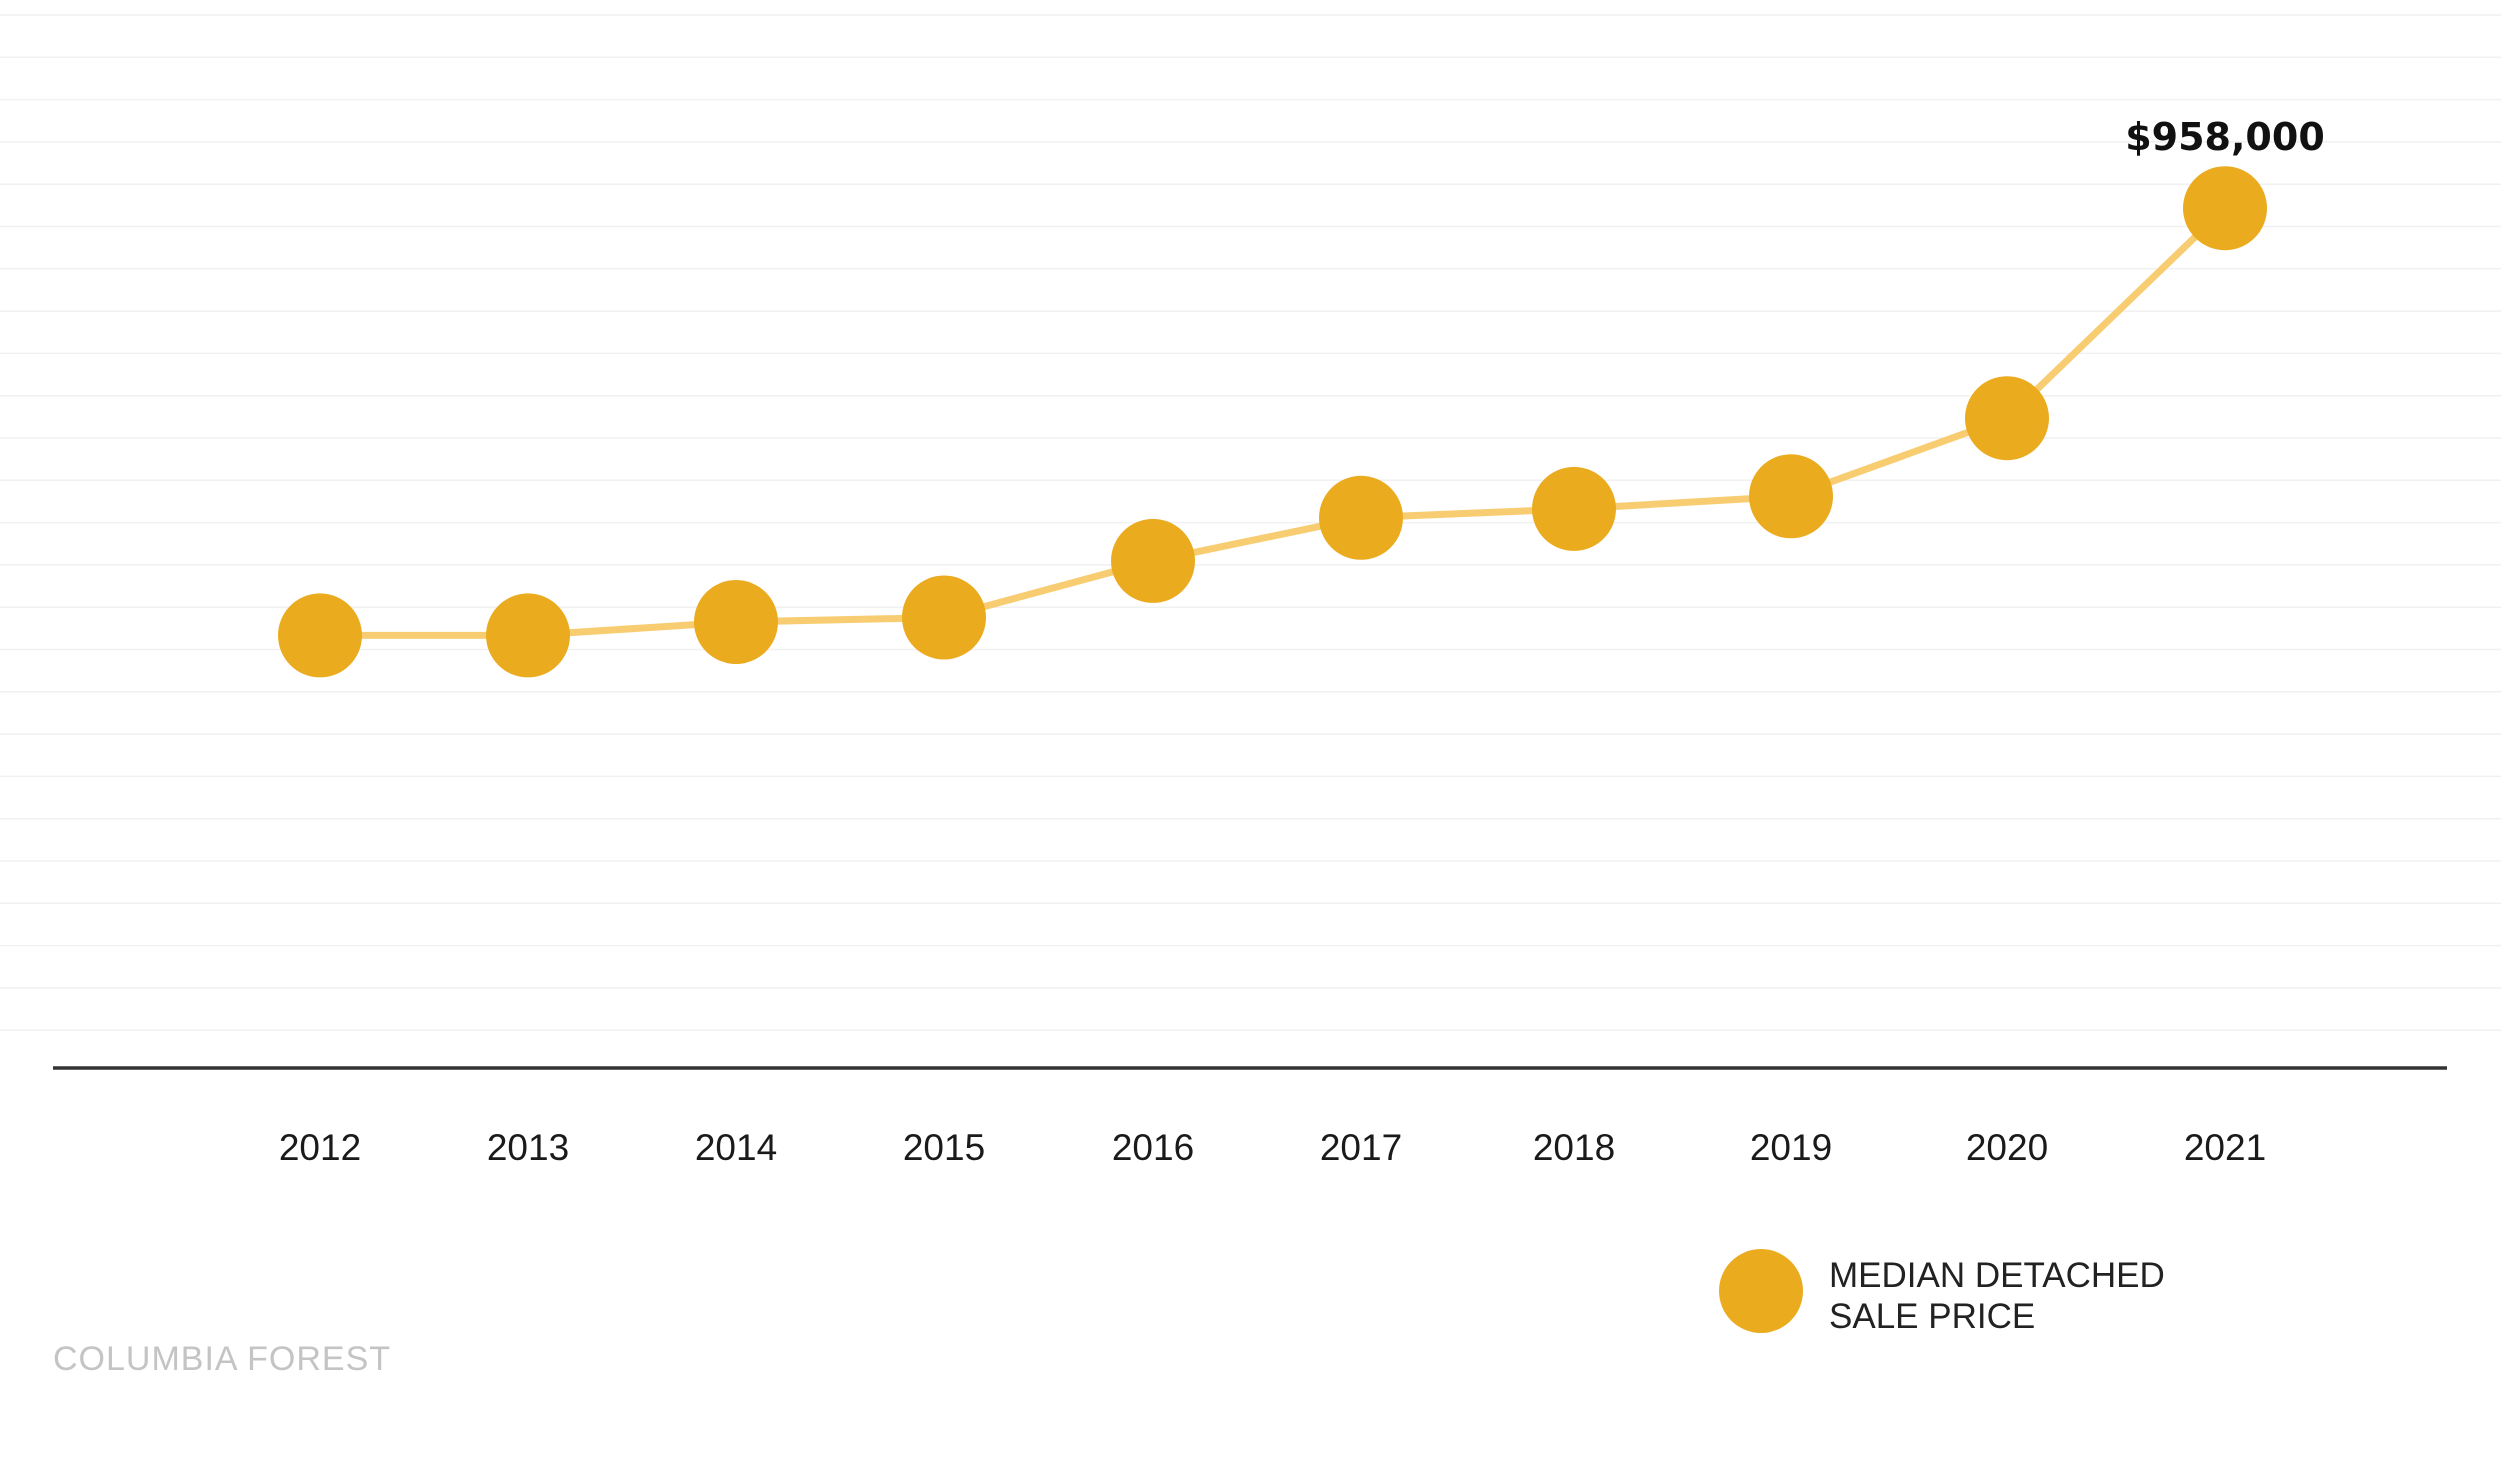 This screenshot has width=2501, height=1459. What do you see at coordinates (1272, 1147) in the screenshot?
I see `x-tick-labels: 2012 2013 2014 2015 2016 2017 2018 2019 2020 2021` at bounding box center [1272, 1147].